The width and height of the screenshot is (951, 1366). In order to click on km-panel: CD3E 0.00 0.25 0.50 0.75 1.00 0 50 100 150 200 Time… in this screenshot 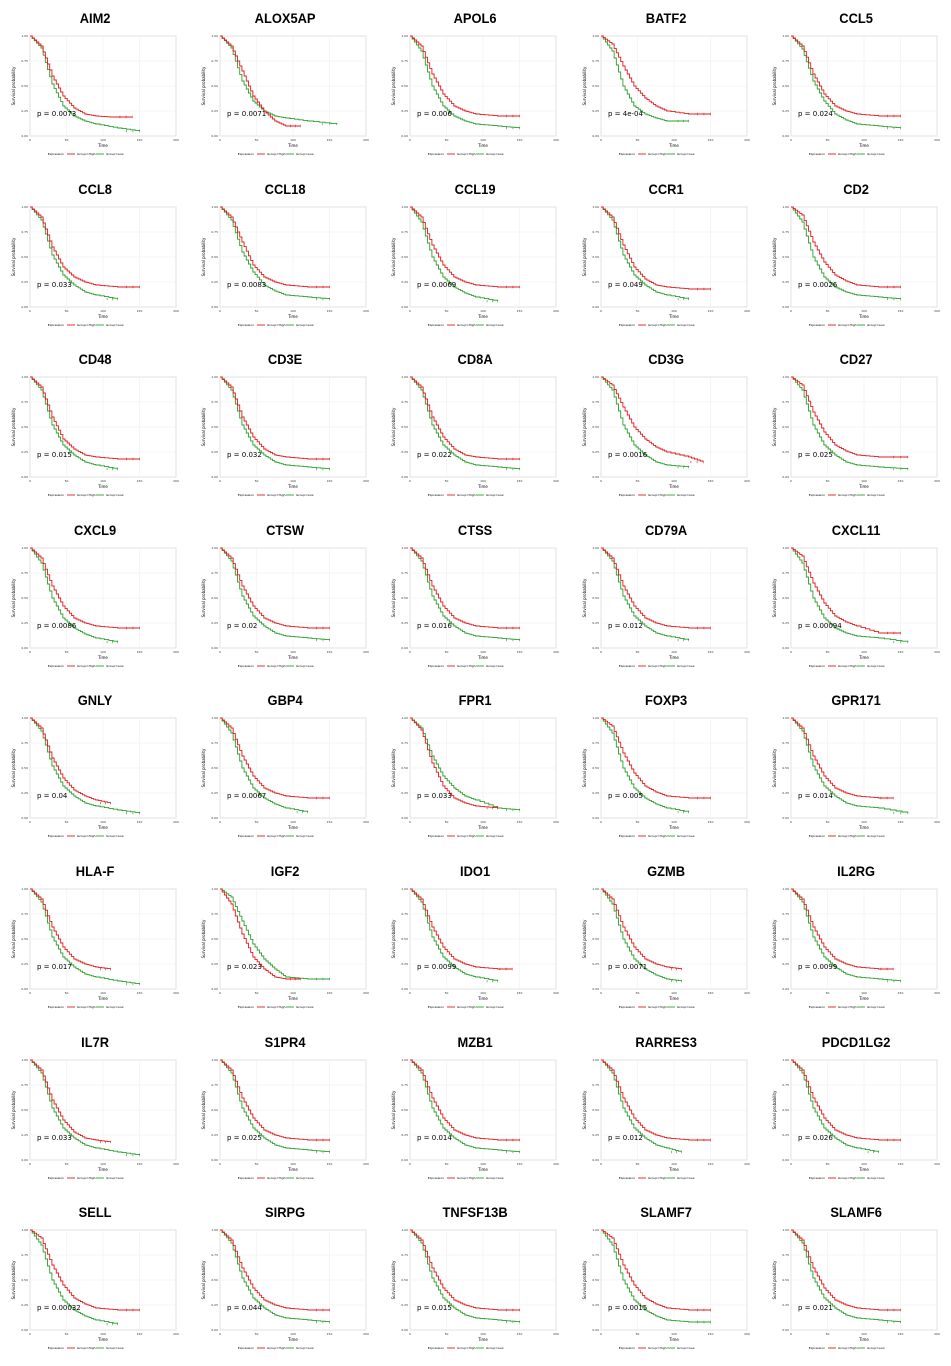, I will do `click(285, 431)`.